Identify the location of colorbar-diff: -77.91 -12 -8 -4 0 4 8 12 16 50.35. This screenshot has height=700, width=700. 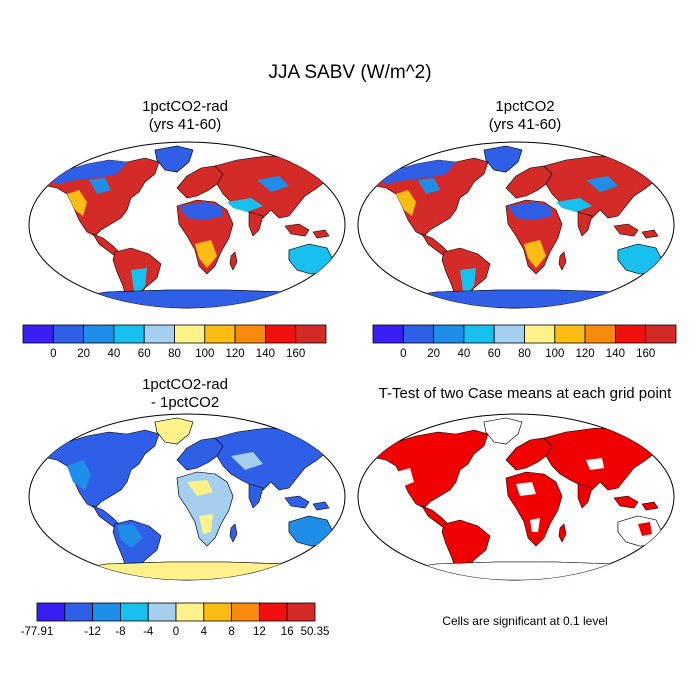
(175, 620).